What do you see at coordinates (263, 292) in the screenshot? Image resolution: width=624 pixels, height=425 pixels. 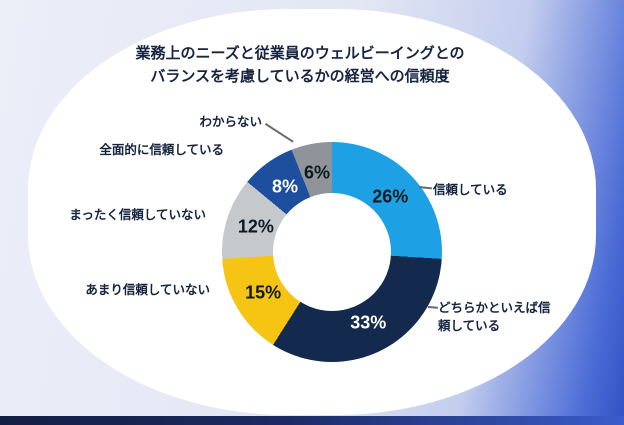 I see `segment-value-label: 15%` at bounding box center [263, 292].